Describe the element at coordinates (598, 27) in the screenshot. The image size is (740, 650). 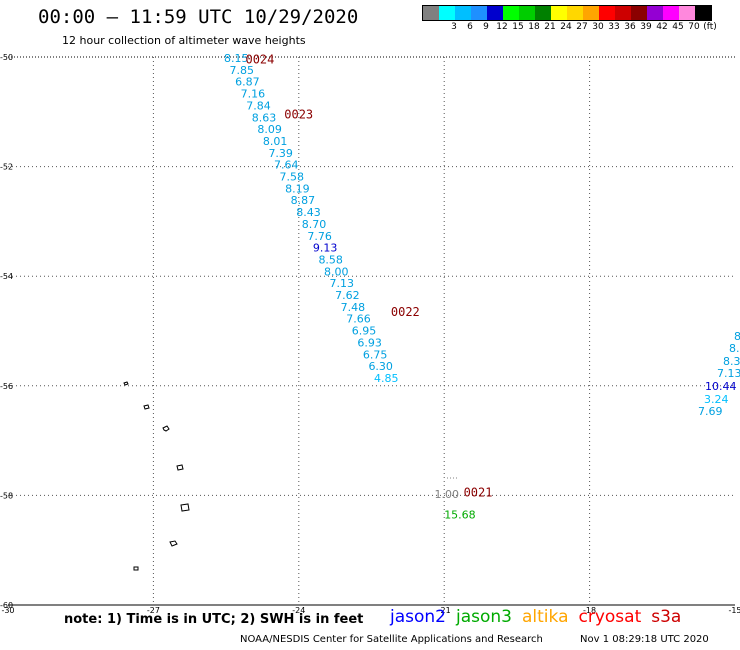
I see `legend-label: 30` at that location.